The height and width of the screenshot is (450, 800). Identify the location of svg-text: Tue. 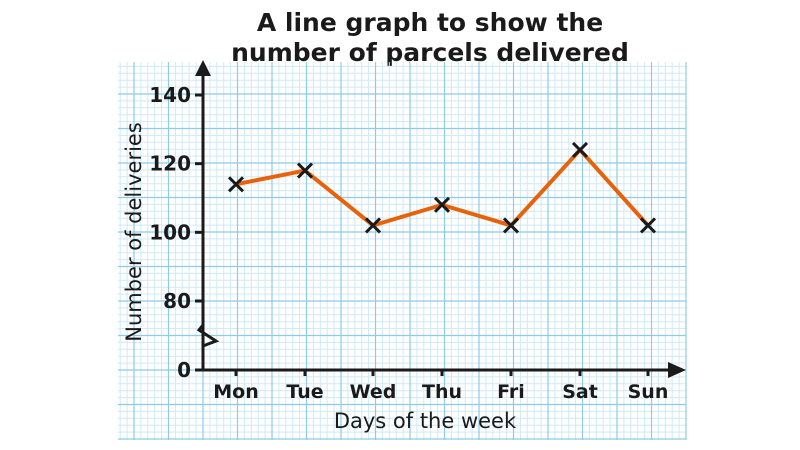
(304, 392).